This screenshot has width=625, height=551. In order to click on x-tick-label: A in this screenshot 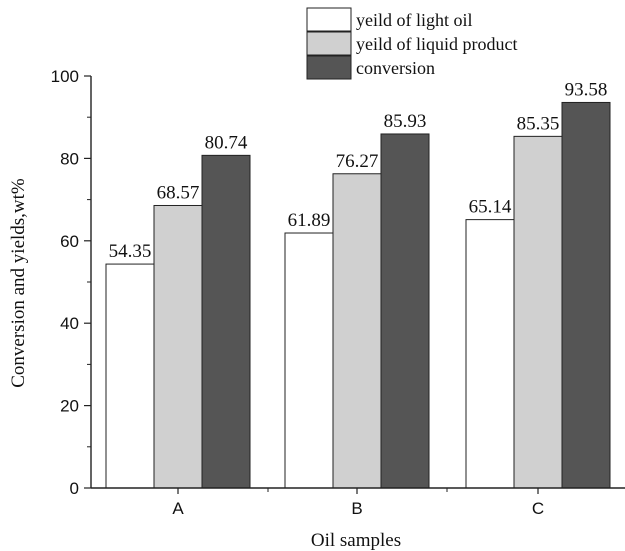, I will do `click(178, 508)`.